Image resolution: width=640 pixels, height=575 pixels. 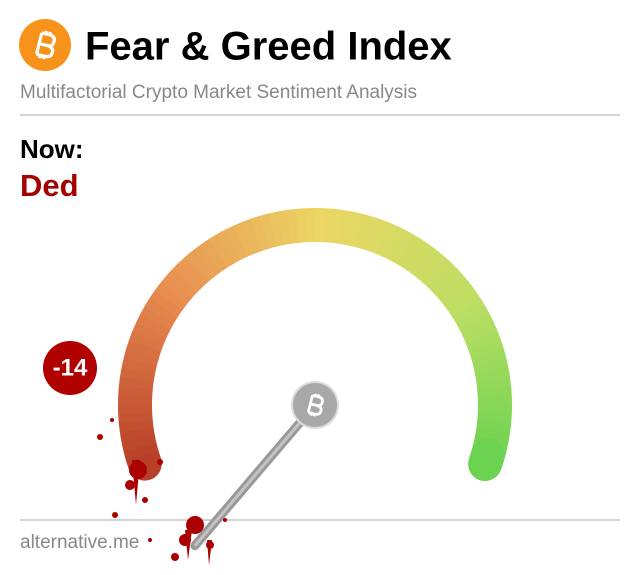 I want to click on footer: alternative.me, so click(x=79, y=542).